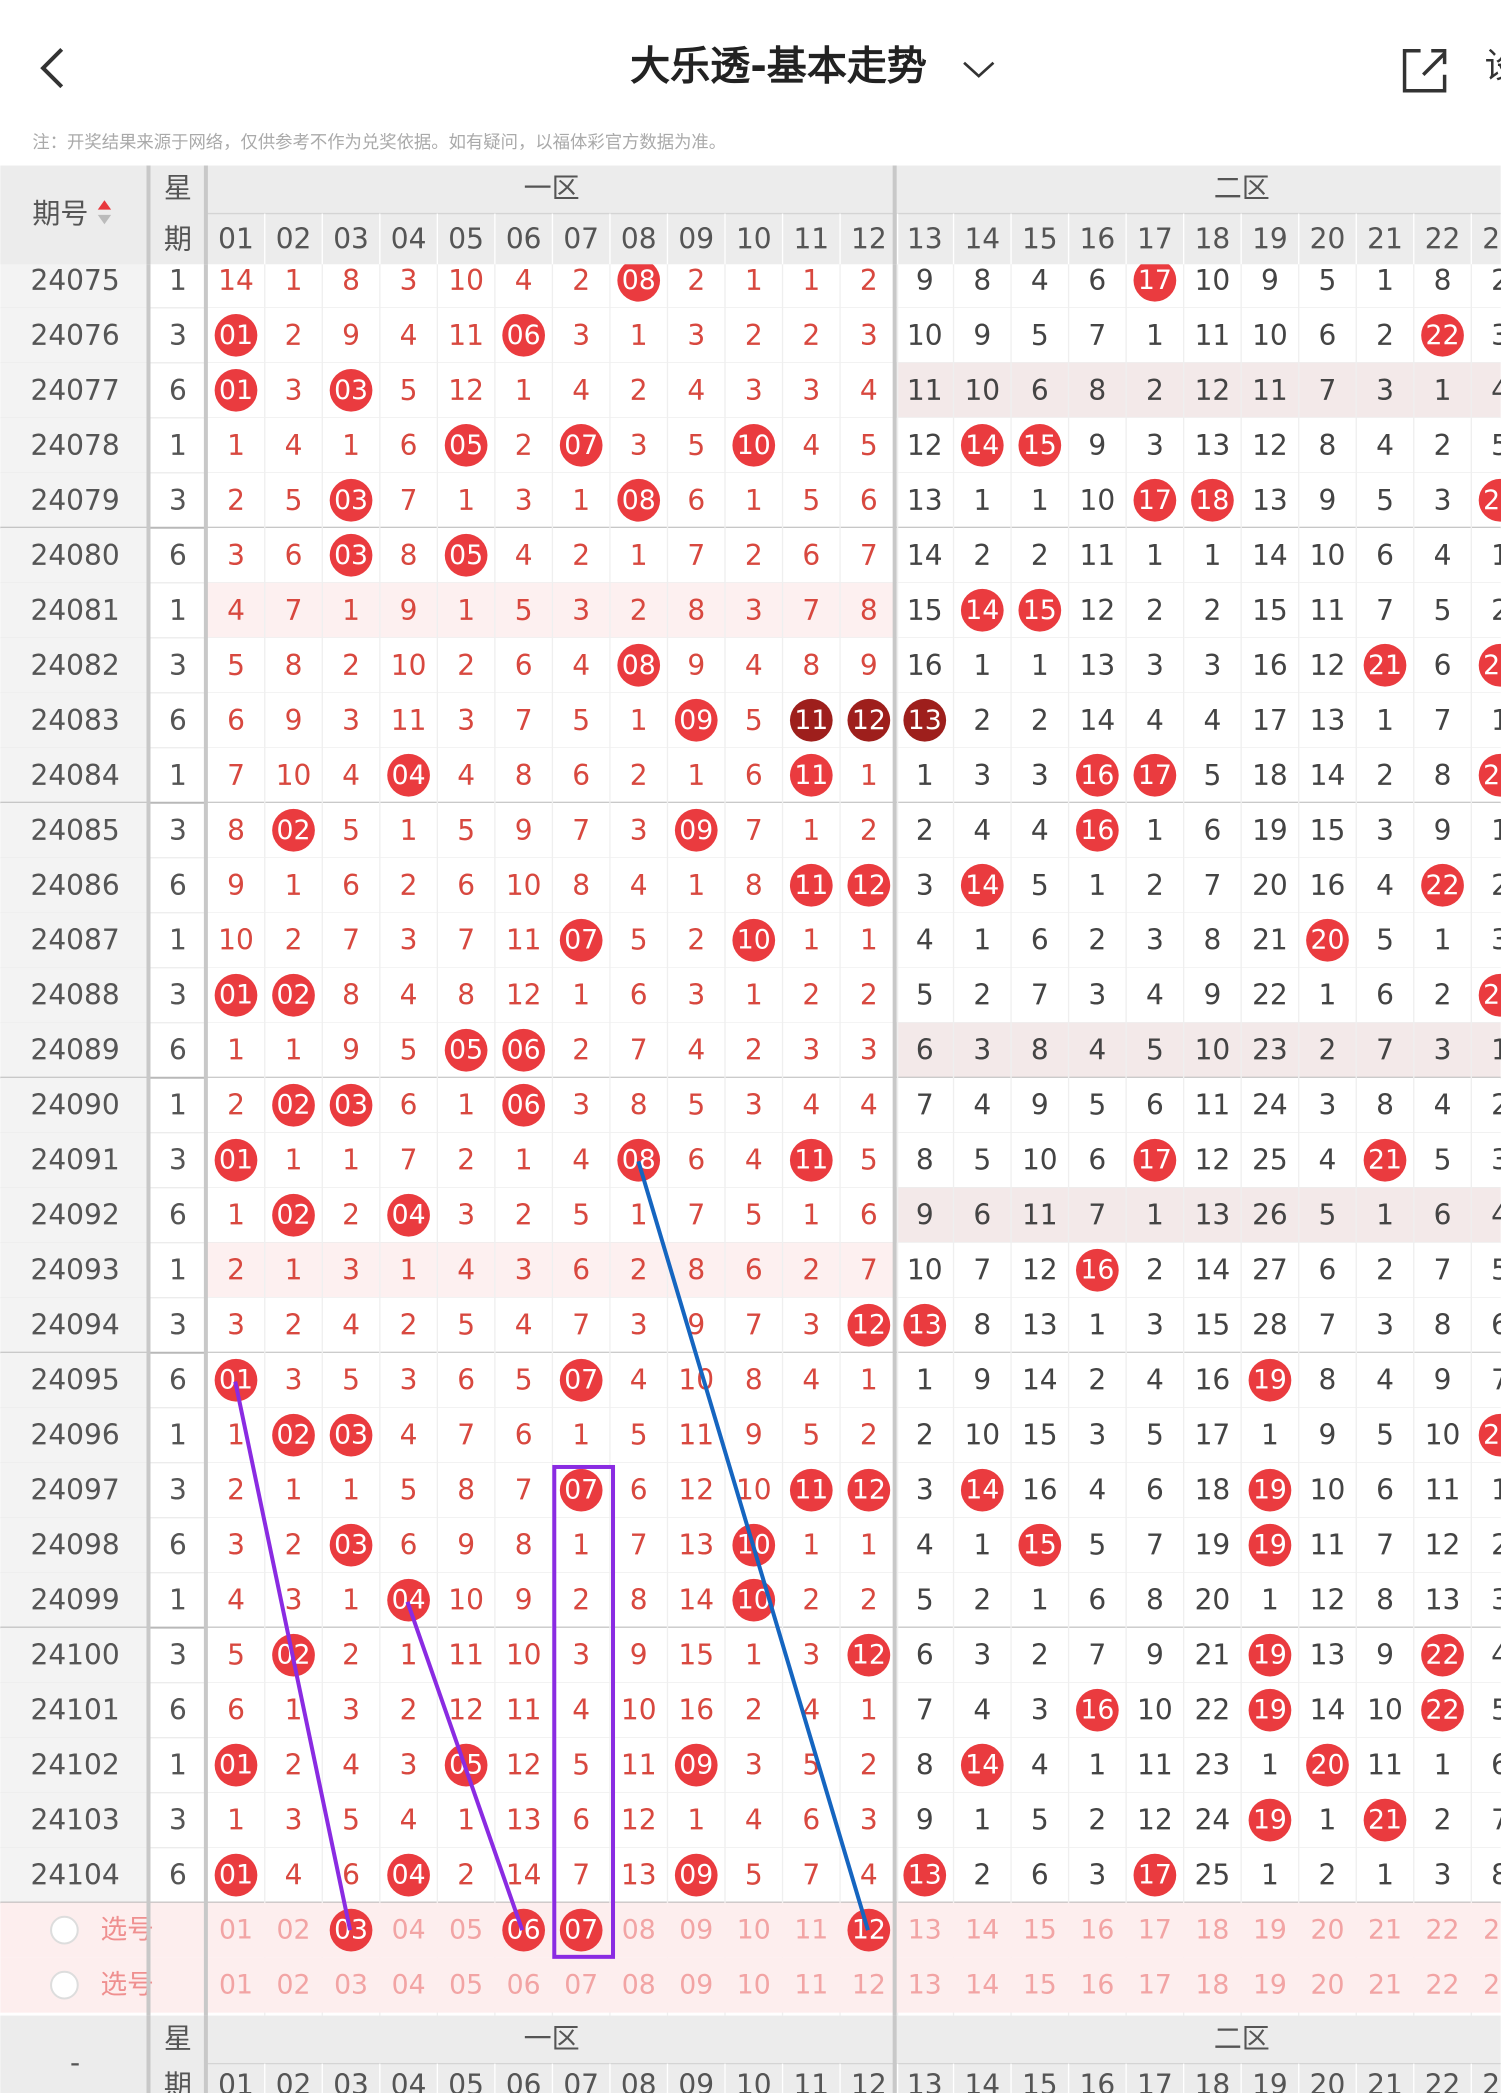  Describe the element at coordinates (75, 1490) in the screenshot. I see `issue-number: 24097` at that location.